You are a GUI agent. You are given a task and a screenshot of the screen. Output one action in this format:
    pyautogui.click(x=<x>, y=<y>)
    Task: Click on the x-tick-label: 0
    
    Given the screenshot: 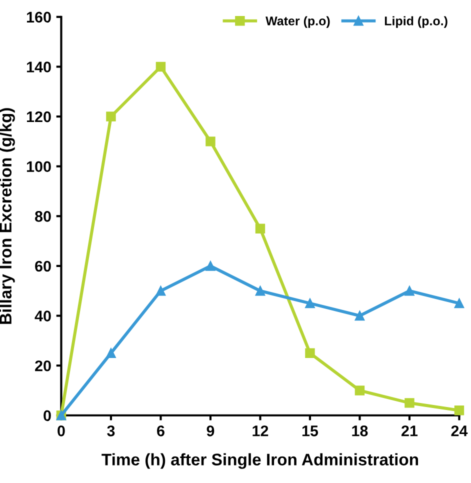 What is the action you would take?
    pyautogui.click(x=61, y=431)
    